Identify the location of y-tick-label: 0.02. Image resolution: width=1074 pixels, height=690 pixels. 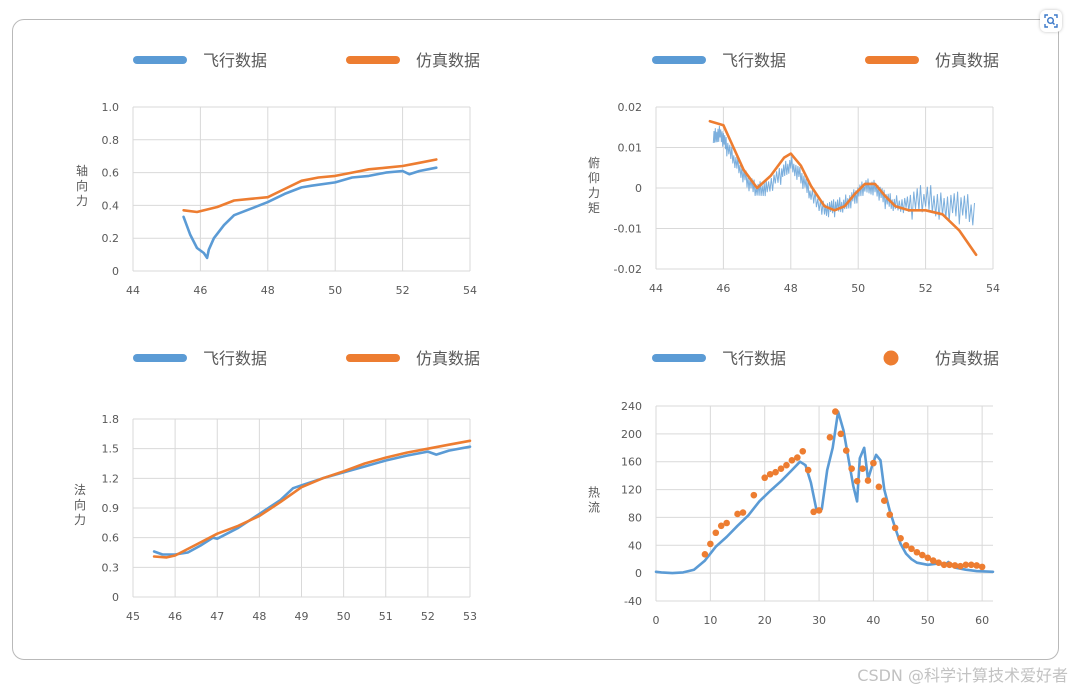
(630, 107).